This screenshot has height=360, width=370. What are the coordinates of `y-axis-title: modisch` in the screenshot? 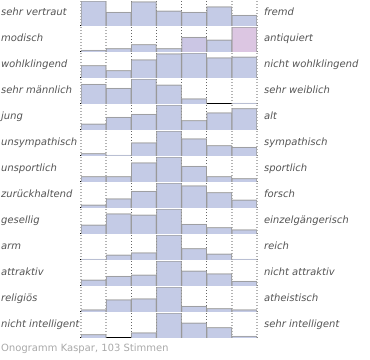 It's located at (22, 39).